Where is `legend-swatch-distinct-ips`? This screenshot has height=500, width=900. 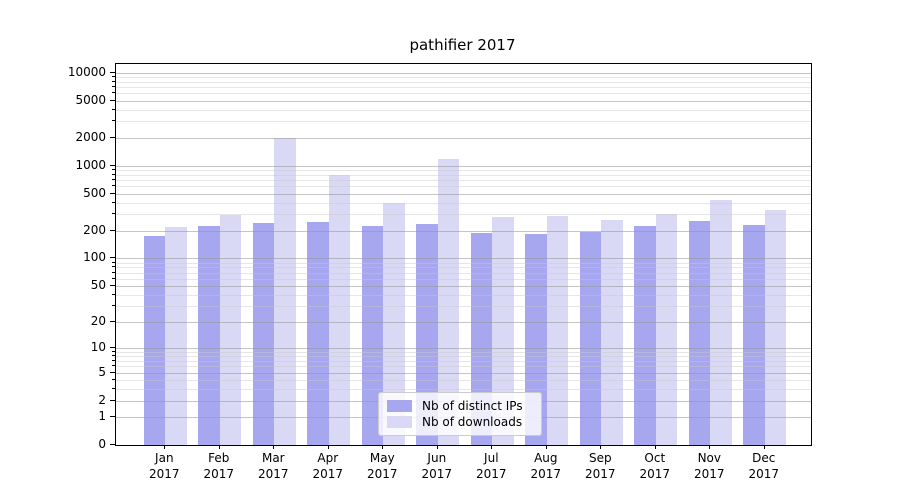 legend-swatch-distinct-ips is located at coordinates (399, 406).